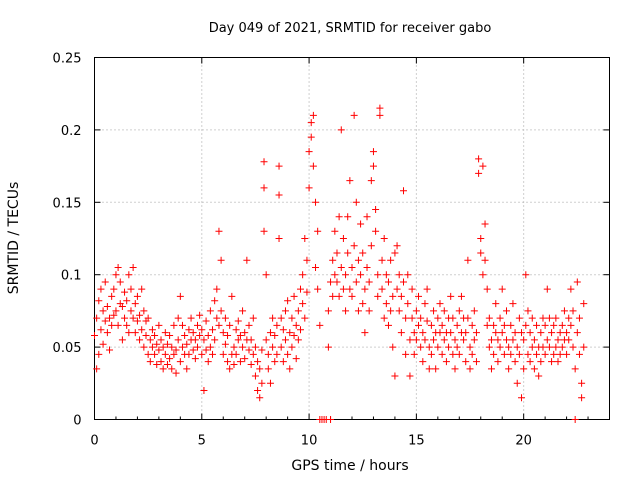 Image resolution: width=640 pixels, height=480 pixels. I want to click on x-tick-label: 20, so click(523, 441).